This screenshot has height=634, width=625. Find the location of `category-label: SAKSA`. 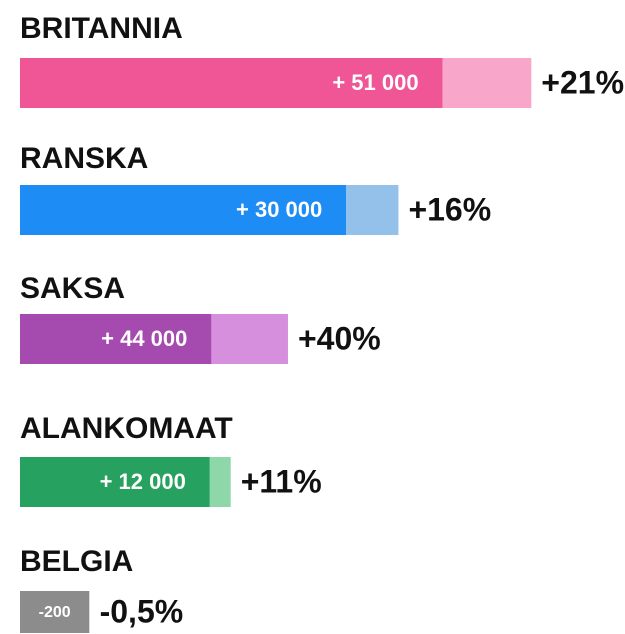

category-label: SAKSA is located at coordinates (72, 288).